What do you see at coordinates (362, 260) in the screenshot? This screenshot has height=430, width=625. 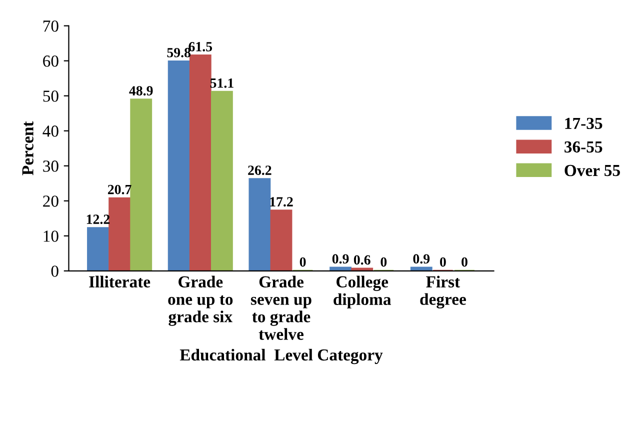 I see `data-label: 0.6` at bounding box center [362, 260].